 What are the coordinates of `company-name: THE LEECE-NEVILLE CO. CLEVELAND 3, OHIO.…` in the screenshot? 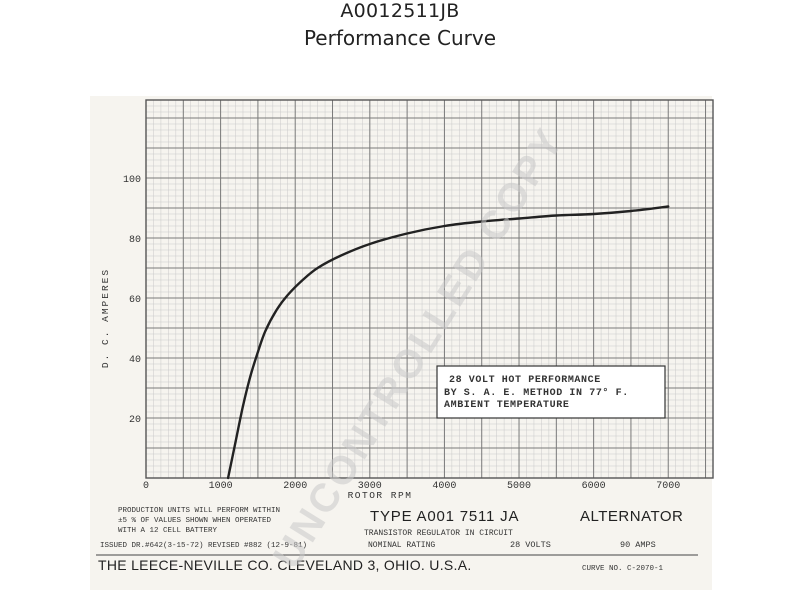 It's located at (285, 565).